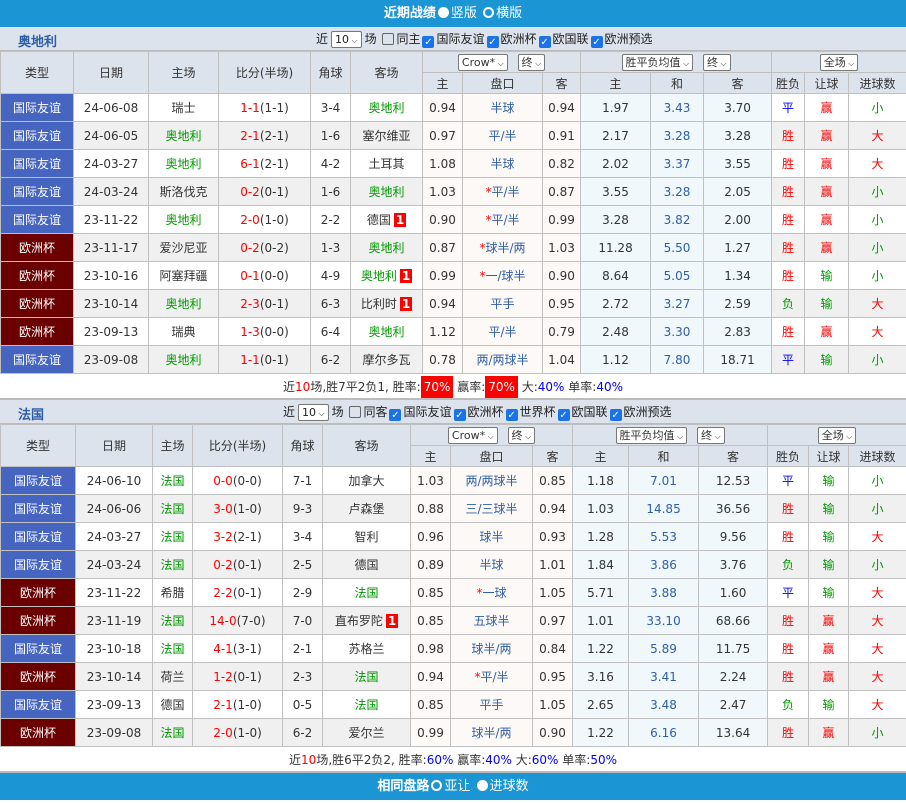  Describe the element at coordinates (264, 303) in the screenshot. I see `score: 2-3(0-1)` at that location.